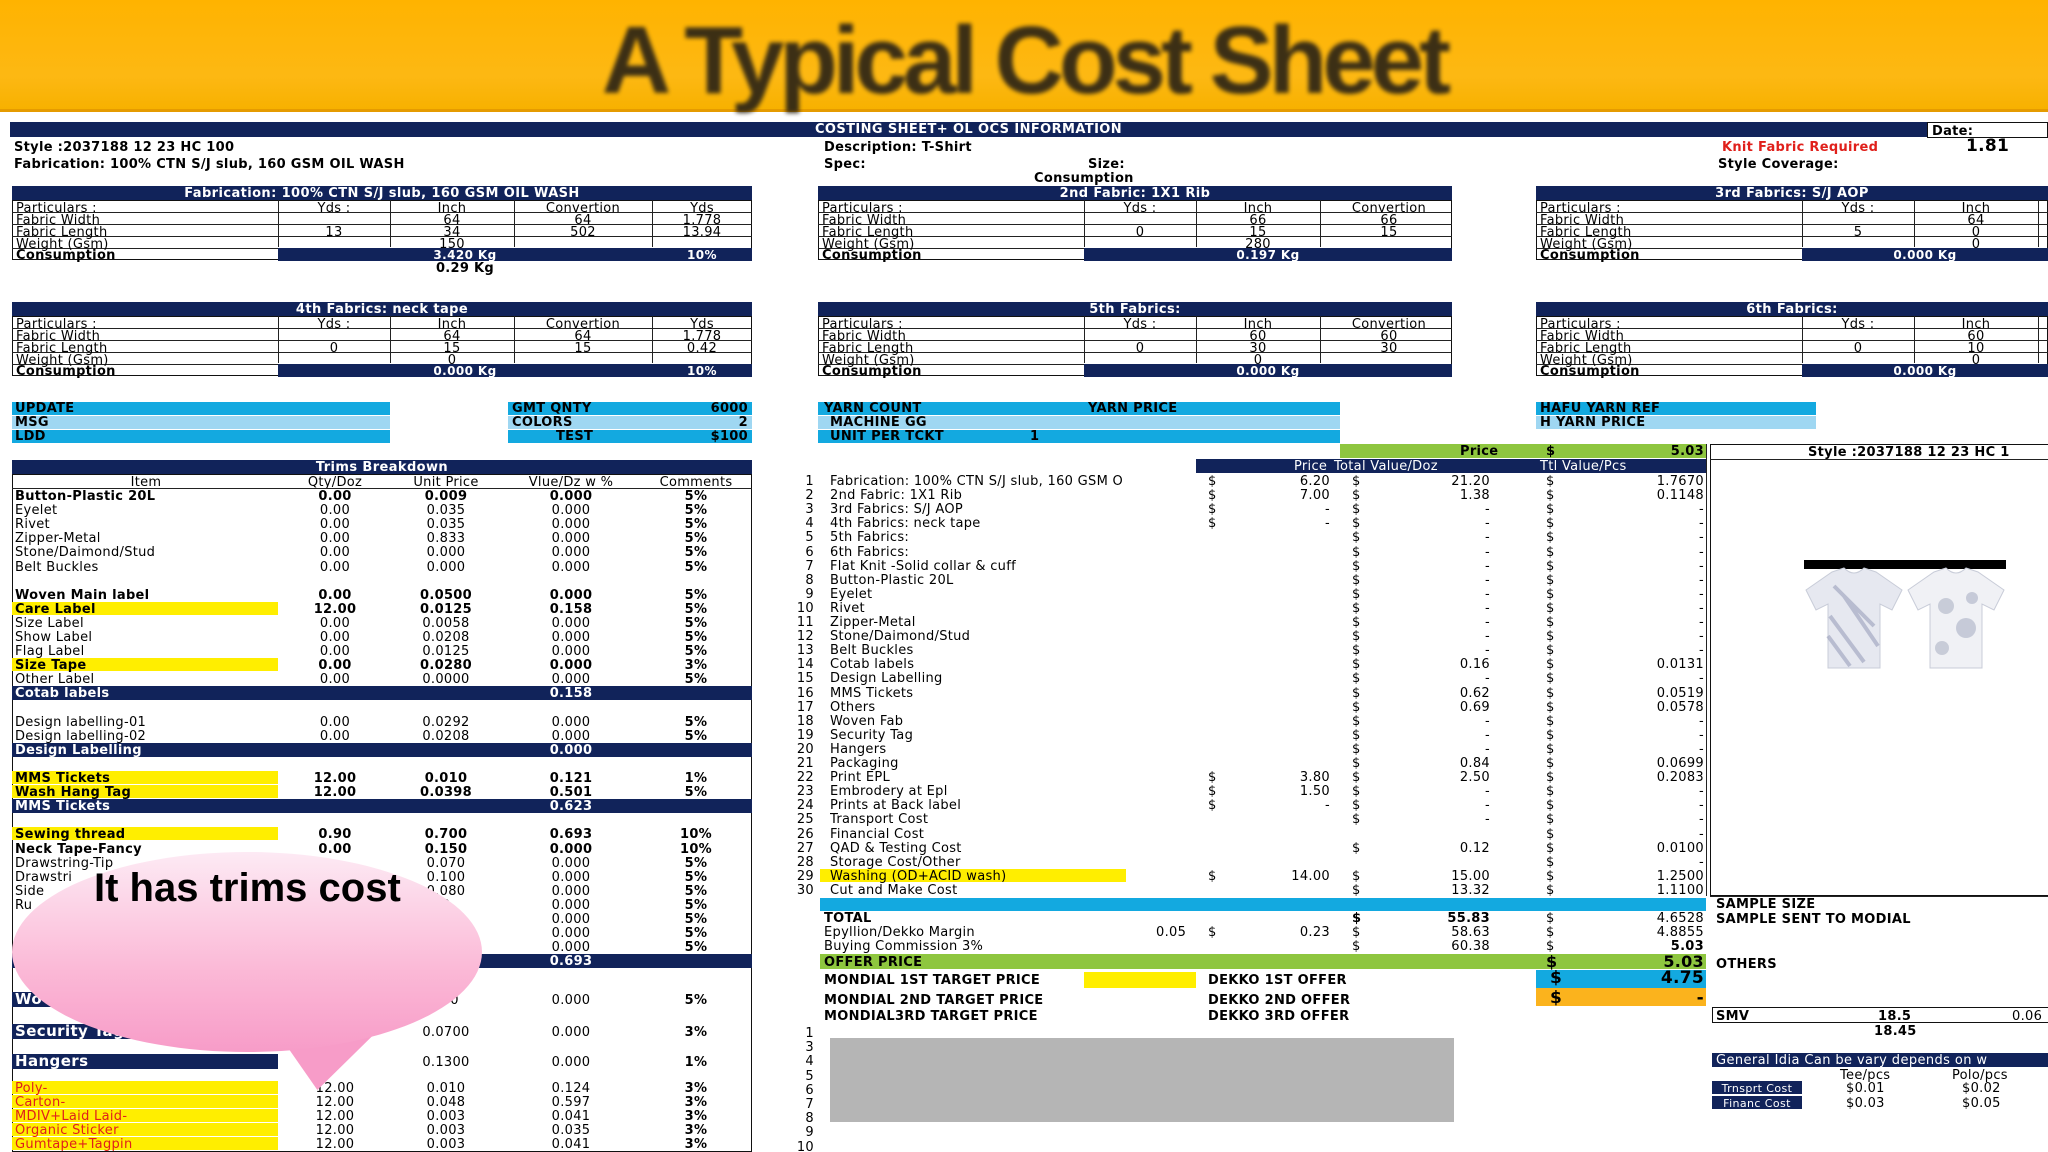  Describe the element at coordinates (446, 1116) in the screenshot. I see `packing-price: 0.003` at that location.